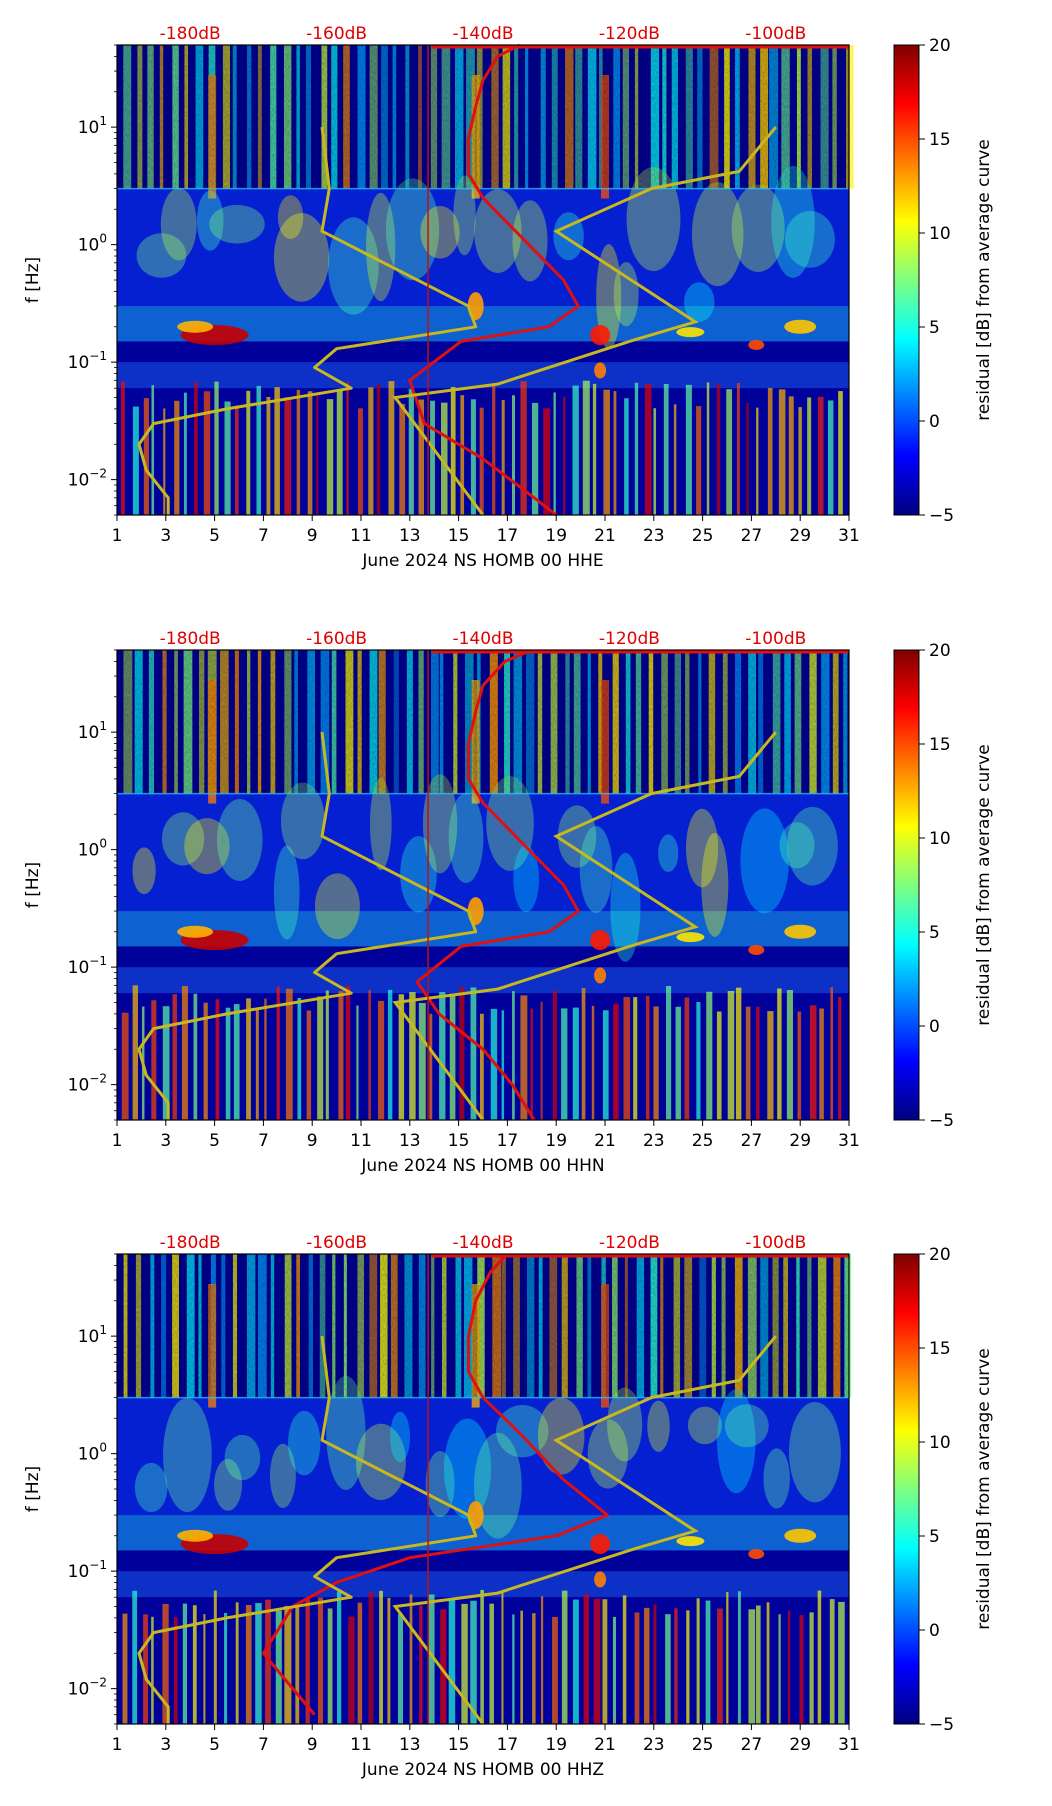  I want to click on x-tick-label: 9, so click(312, 1141).